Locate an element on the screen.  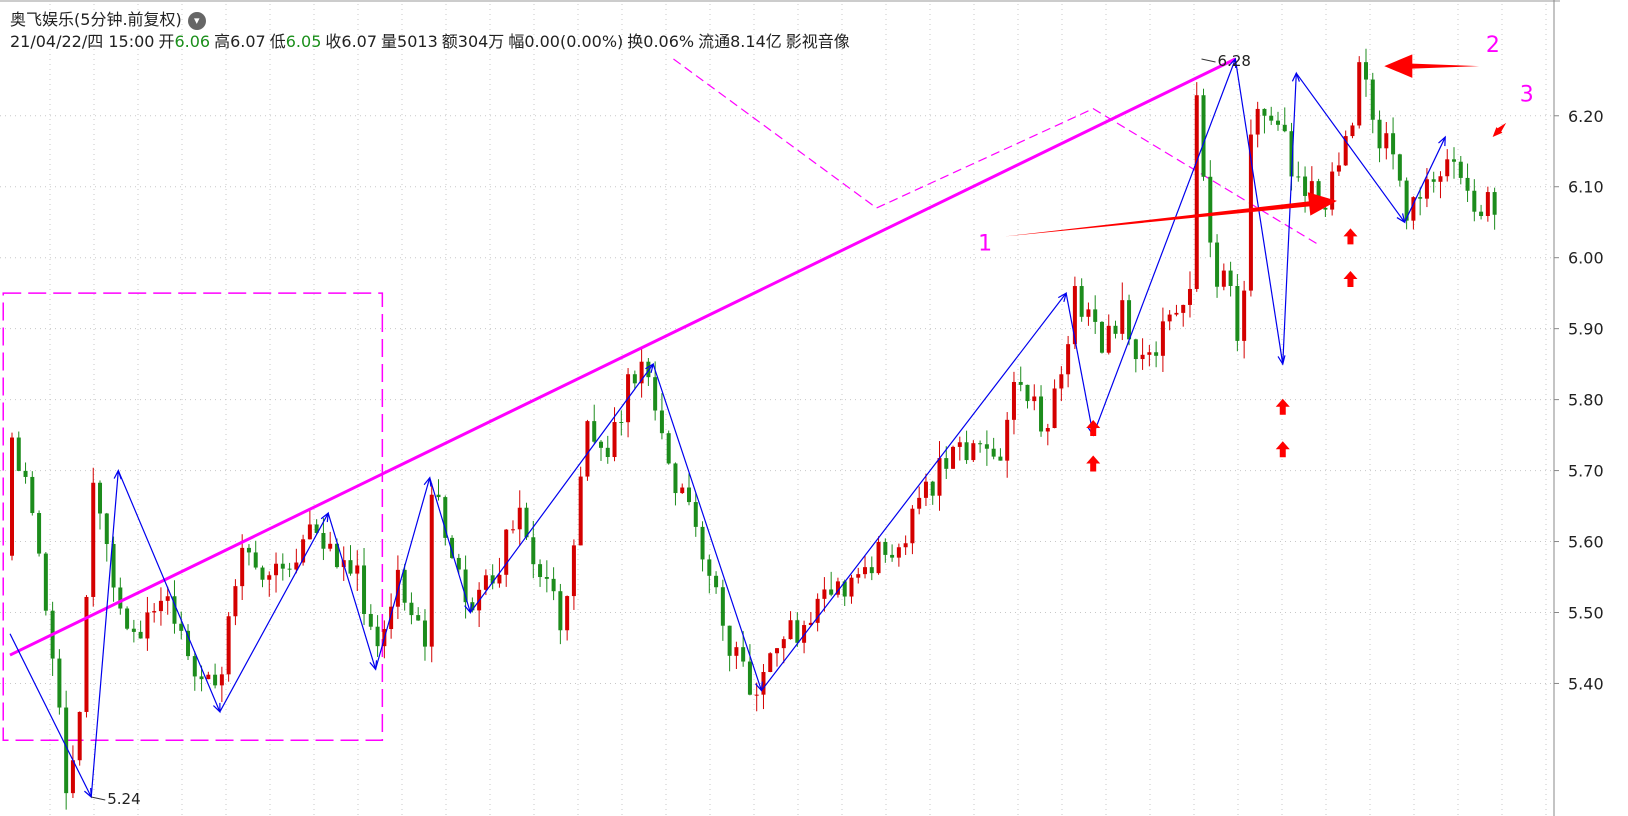
y-tick-label: 5.70 is located at coordinates (1586, 471).